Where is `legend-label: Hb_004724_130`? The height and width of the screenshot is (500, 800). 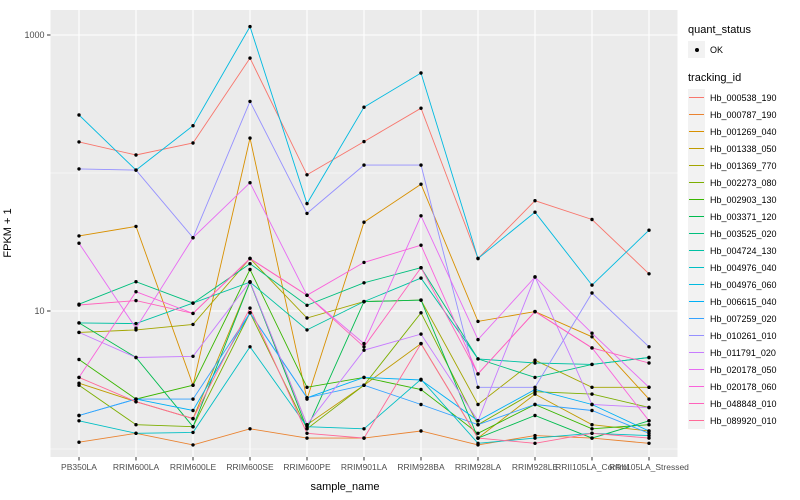 legend-label: Hb_004724_130 is located at coordinates (743, 250).